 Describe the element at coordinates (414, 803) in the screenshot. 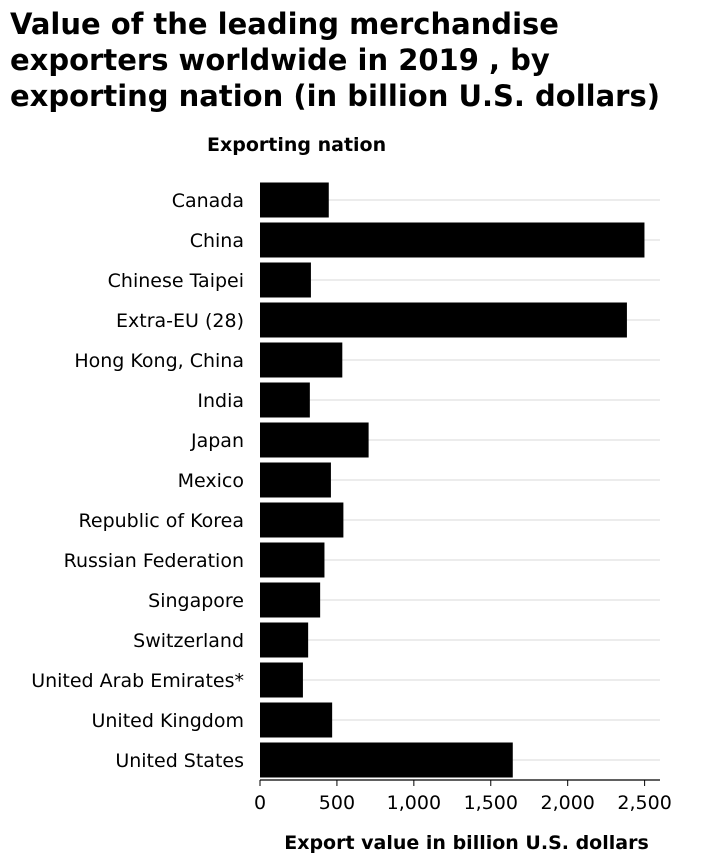

I see `x-tick-label: 1,000` at that location.